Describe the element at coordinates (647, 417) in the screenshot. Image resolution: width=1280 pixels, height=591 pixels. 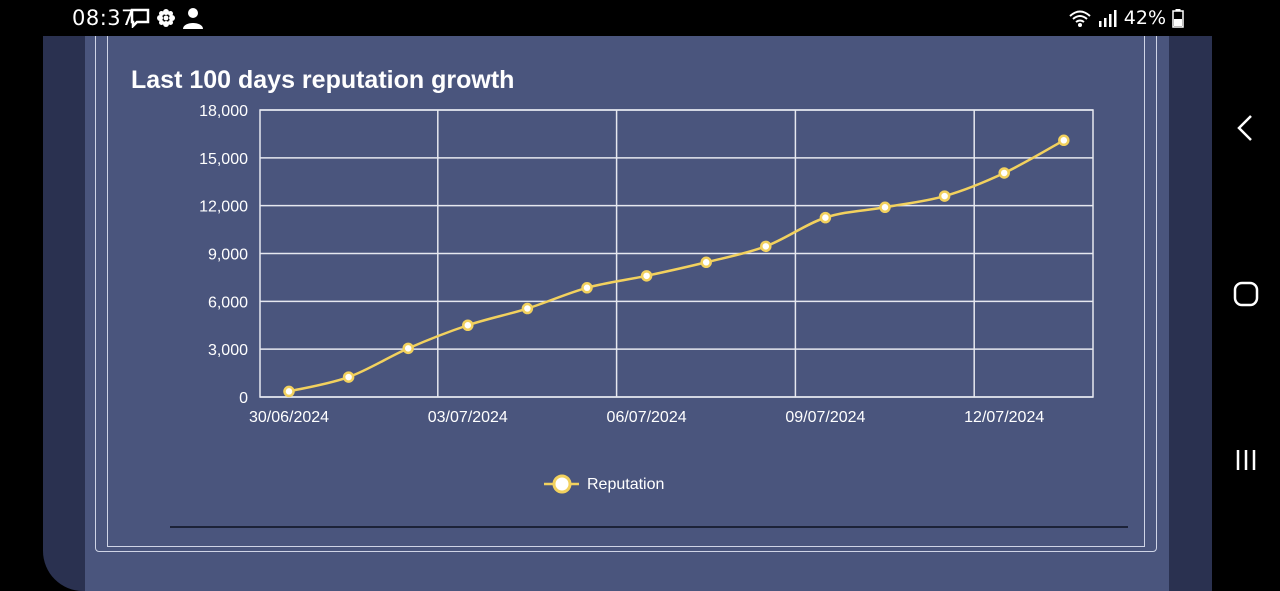
I see `x-tick-label: 06/07/2024` at that location.